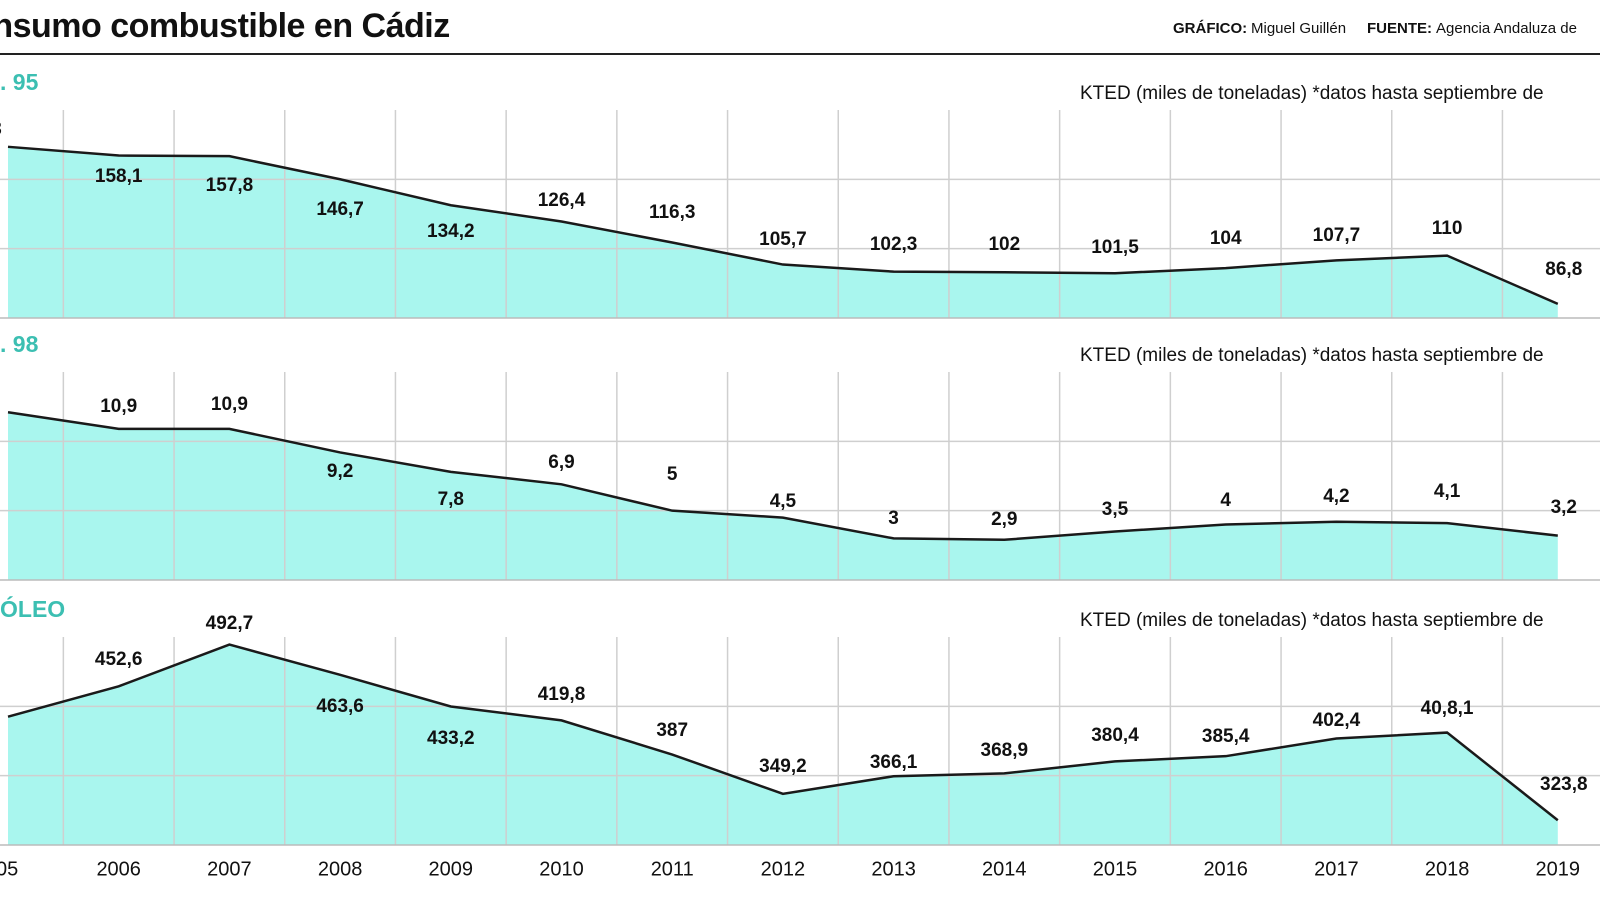 The height and width of the screenshot is (900, 1600). Describe the element at coordinates (340, 706) in the screenshot. I see `value-label: 463,6` at that location.